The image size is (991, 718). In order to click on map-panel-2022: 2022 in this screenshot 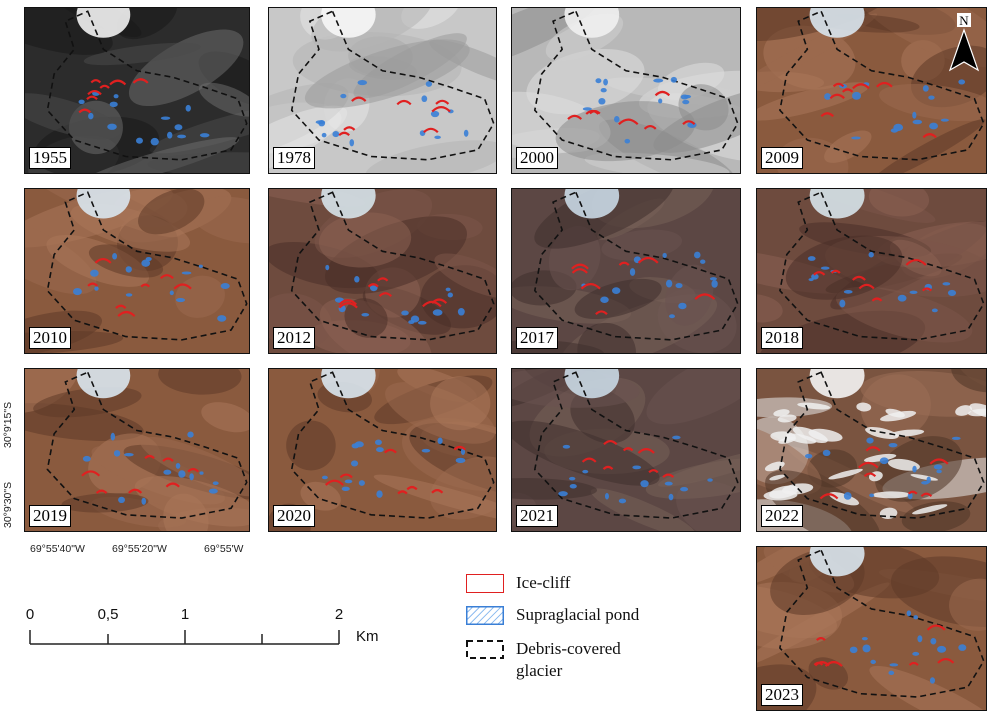, I will do `click(871, 450)`.